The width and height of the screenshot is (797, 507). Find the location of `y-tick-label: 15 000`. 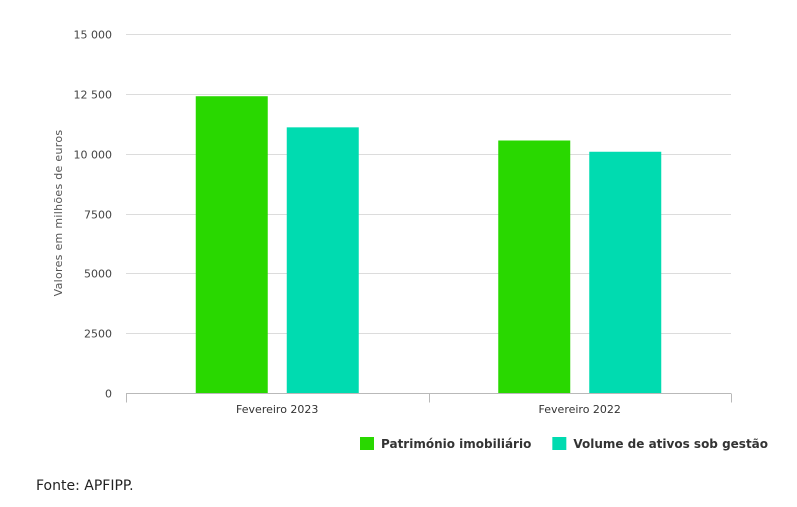

y-tick-label: 15 000 is located at coordinates (93, 35).